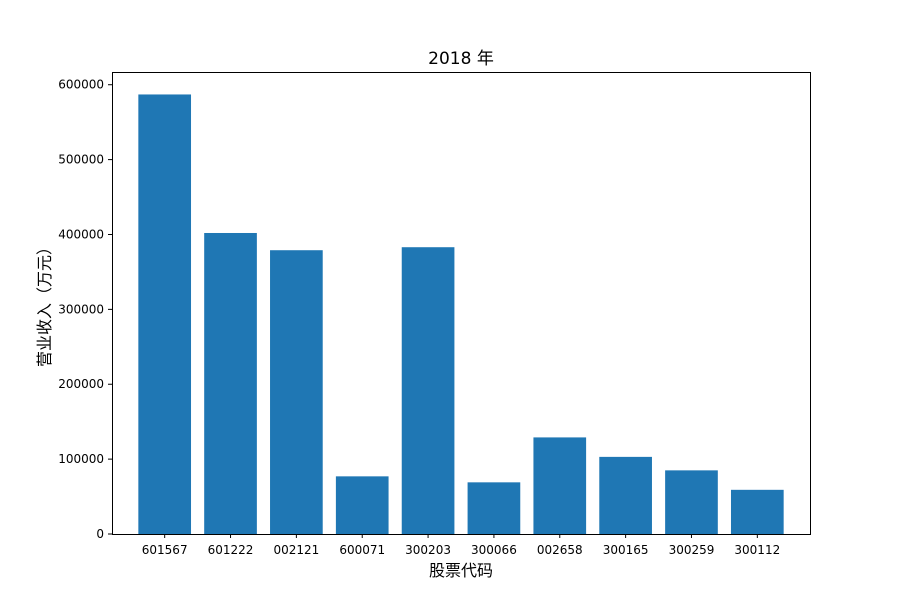 This screenshot has height=600, width=900. Describe the element at coordinates (692, 550) in the screenshot. I see `x-tick-label: 300259` at that location.